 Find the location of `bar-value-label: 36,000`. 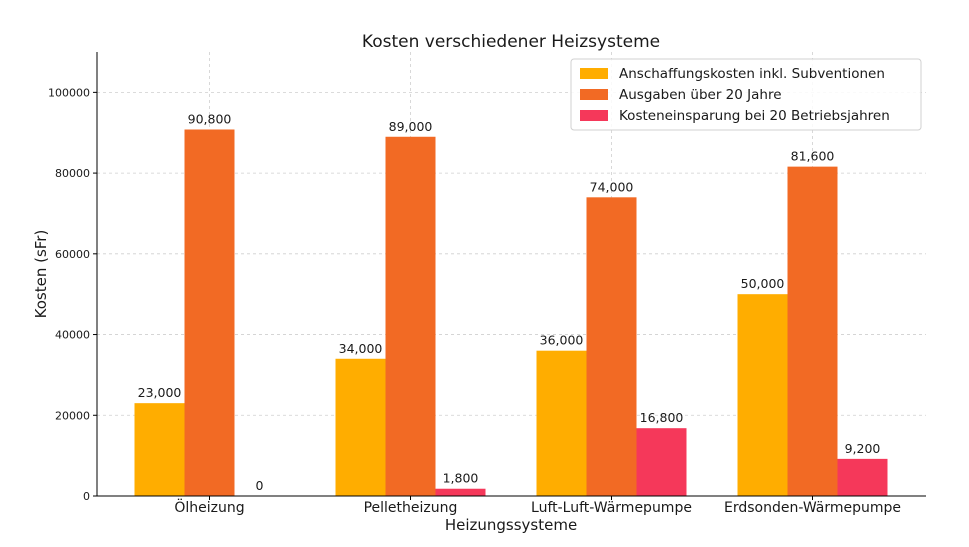

bar-value-label: 36,000 is located at coordinates (562, 340).